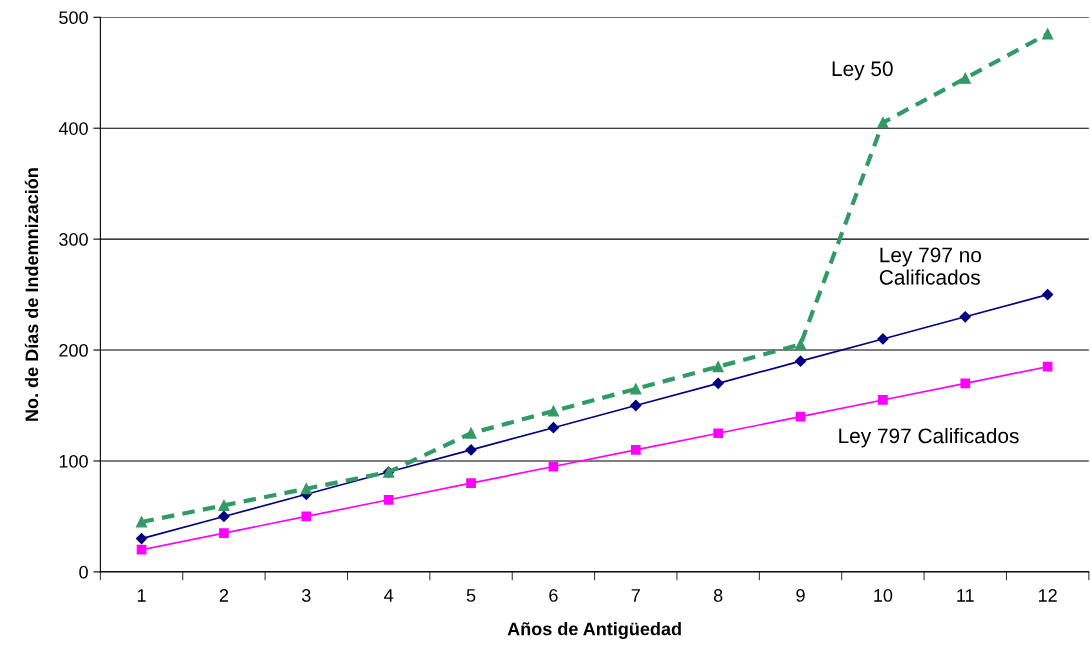  I want to click on series-label: Ley 797 no Calificados, so click(930, 266).